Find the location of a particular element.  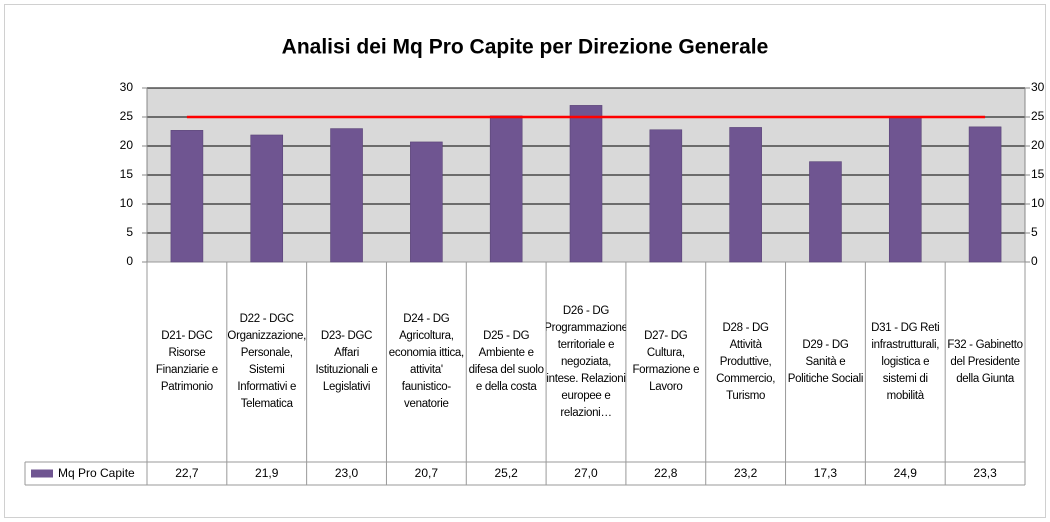

y2-tick-label: 25 is located at coordinates (1038, 116).